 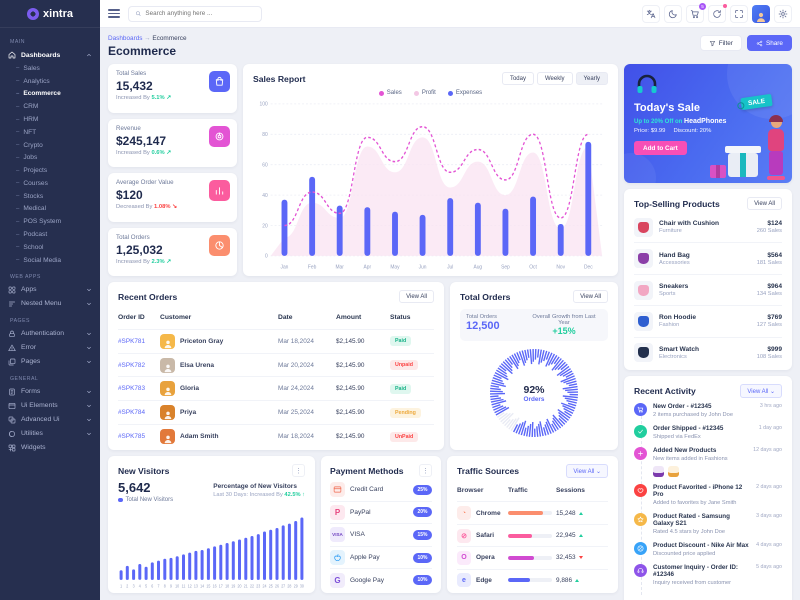 What do you see at coordinates (114, 13) in the screenshot?
I see `menu-toggle-icon` at bounding box center [114, 13].